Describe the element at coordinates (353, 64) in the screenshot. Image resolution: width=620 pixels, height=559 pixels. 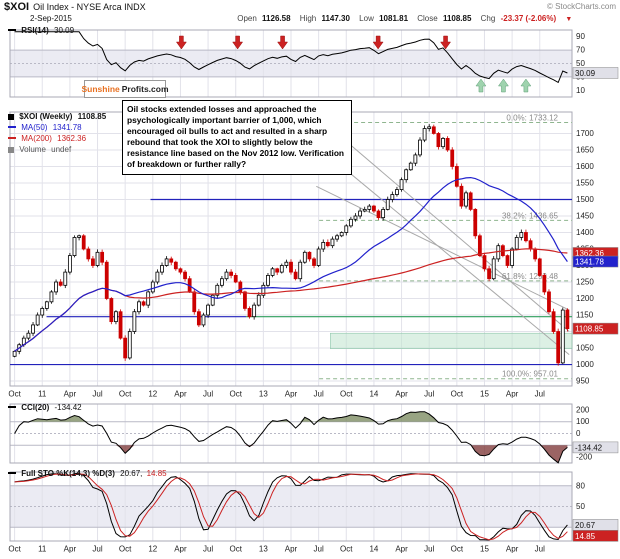
I see `signal-arrows` at that location.